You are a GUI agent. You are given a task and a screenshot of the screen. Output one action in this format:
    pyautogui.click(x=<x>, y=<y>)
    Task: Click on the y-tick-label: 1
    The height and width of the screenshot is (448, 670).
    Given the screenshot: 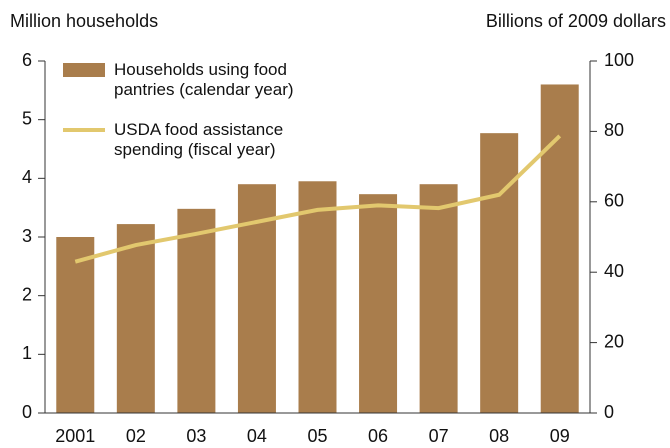 What is the action you would take?
    pyautogui.click(x=27, y=353)
    